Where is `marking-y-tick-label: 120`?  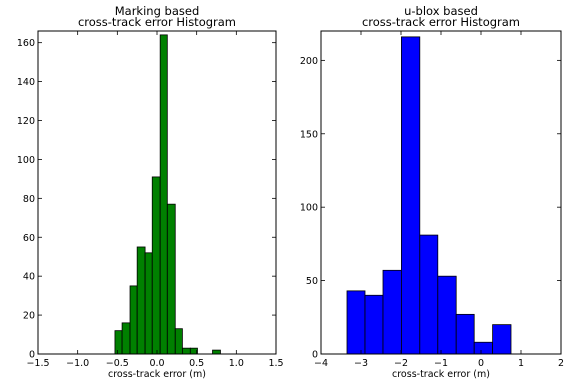
marking-y-tick-label: 120 is located at coordinates (26, 121).